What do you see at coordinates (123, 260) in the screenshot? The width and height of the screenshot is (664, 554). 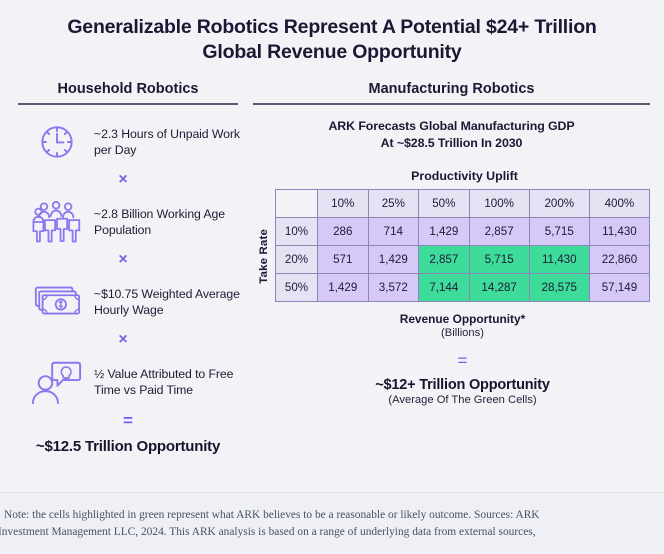 I see `multiply-symbol-2: ×` at bounding box center [123, 260].